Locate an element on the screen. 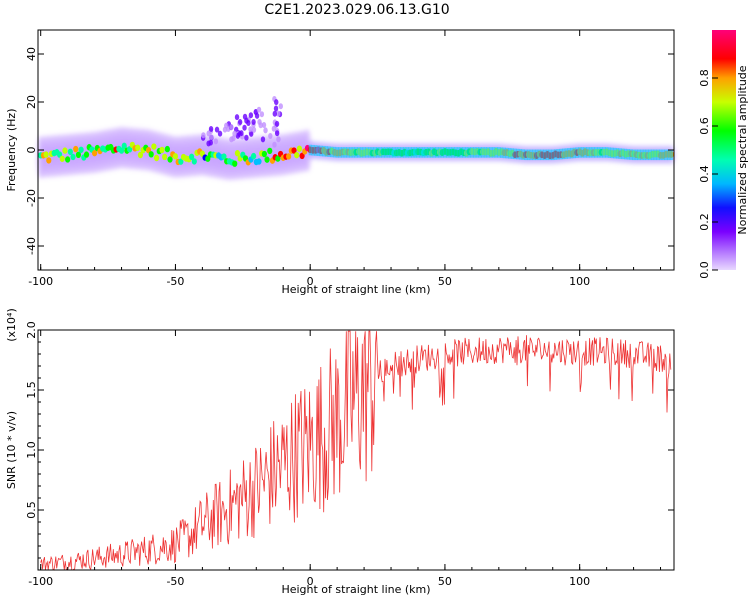 The image size is (750, 600). snr-y-multiplier: (x10⁴) is located at coordinates (11, 325).